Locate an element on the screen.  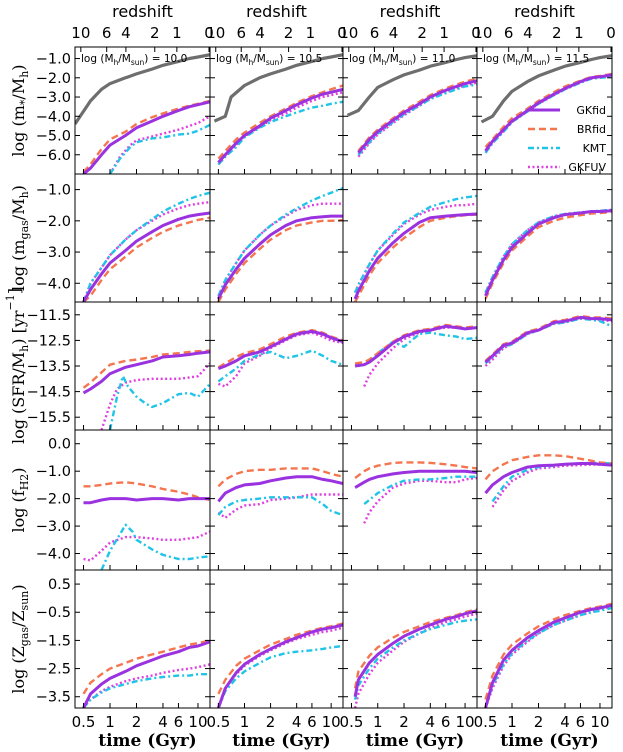
panel-r1-c1 is located at coordinates (142, 110).